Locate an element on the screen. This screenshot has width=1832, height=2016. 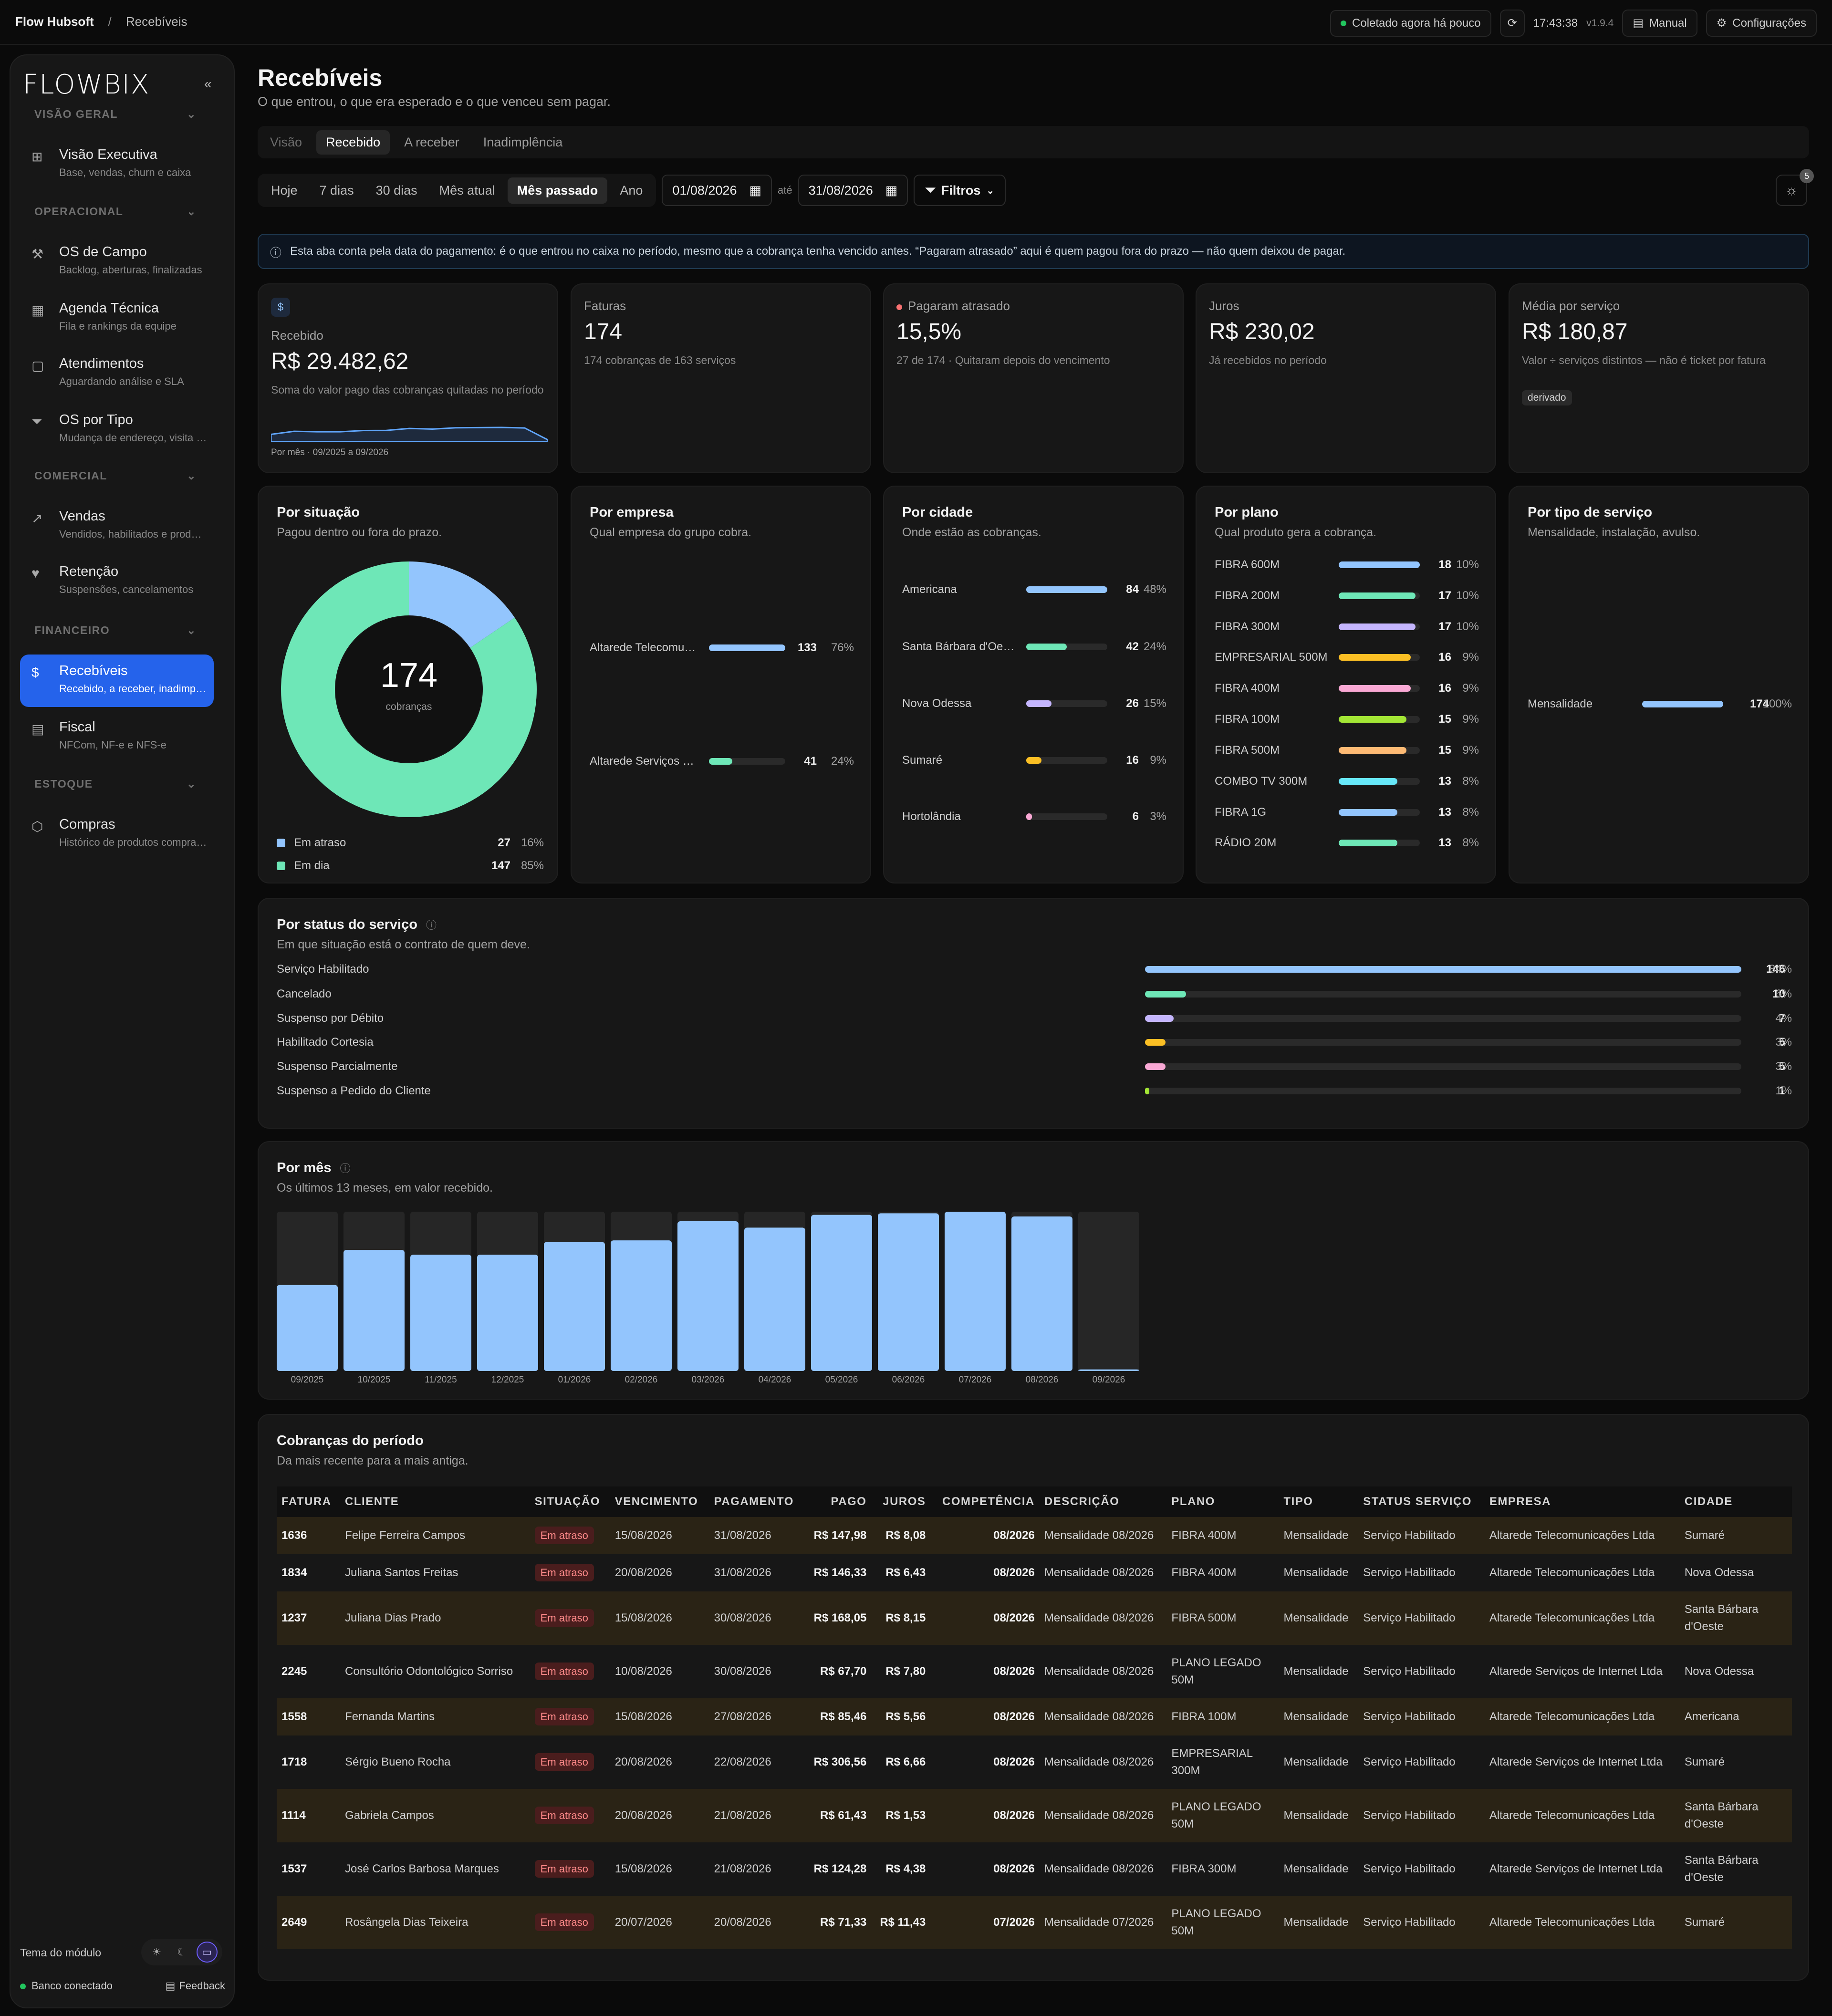
range-hoje: Hoje is located at coordinates (284, 190).